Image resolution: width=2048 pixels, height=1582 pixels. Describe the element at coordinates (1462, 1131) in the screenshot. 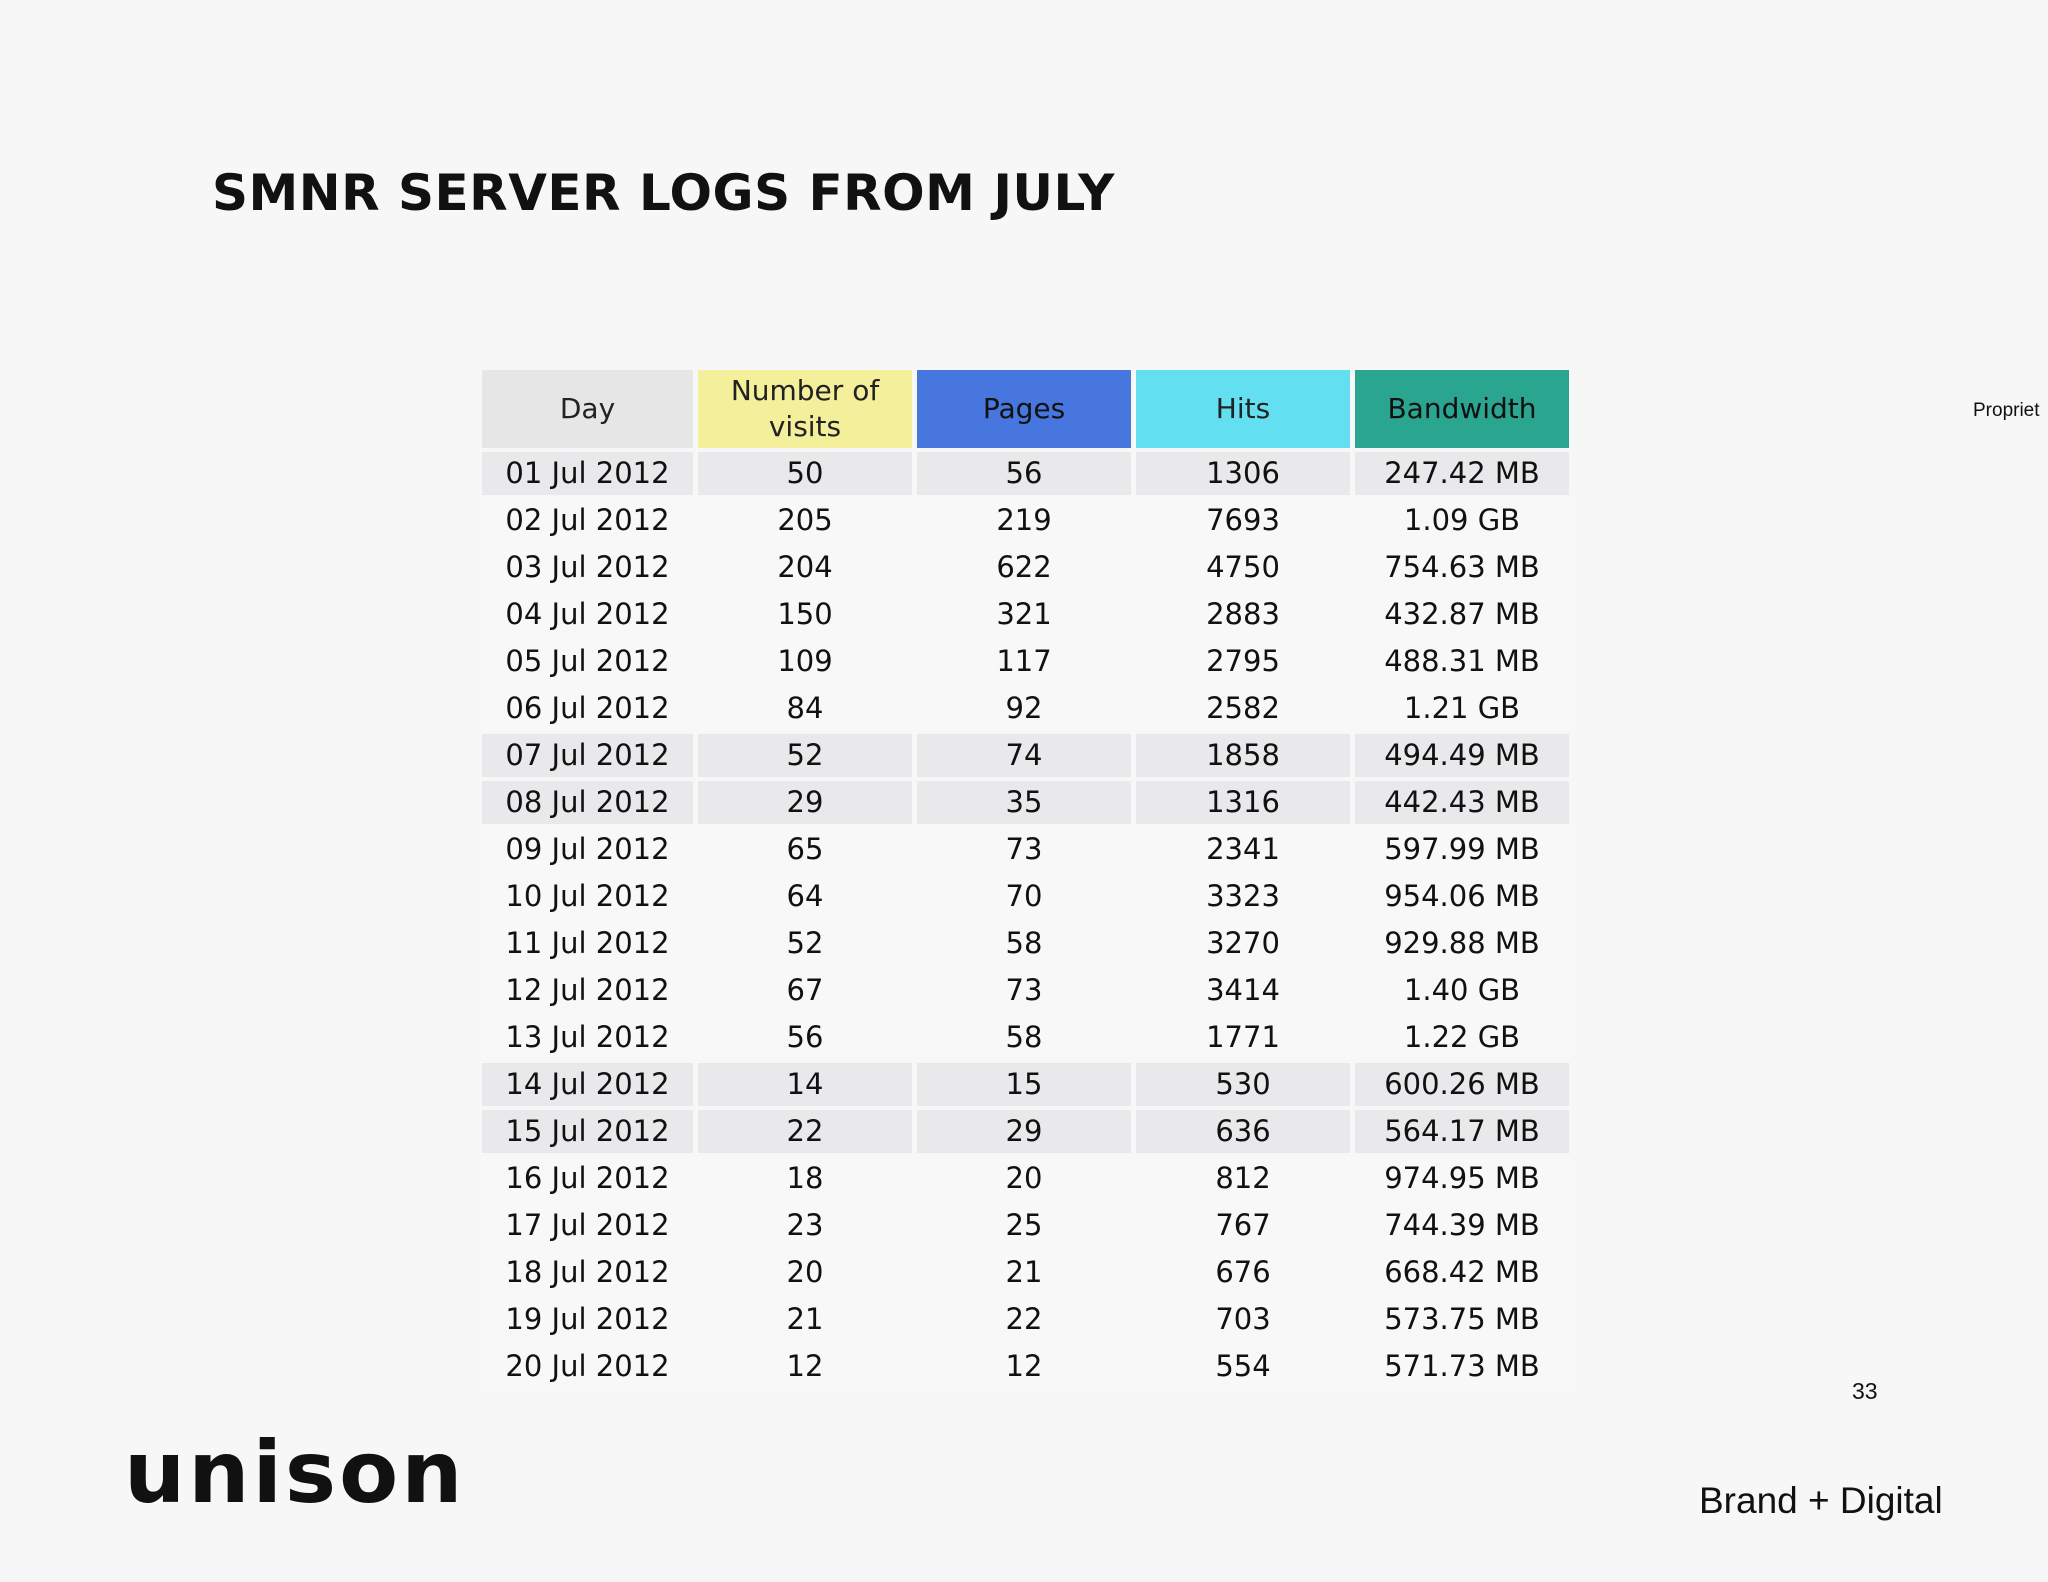

I see `cell-bandwidth: 564.17 MB` at that location.